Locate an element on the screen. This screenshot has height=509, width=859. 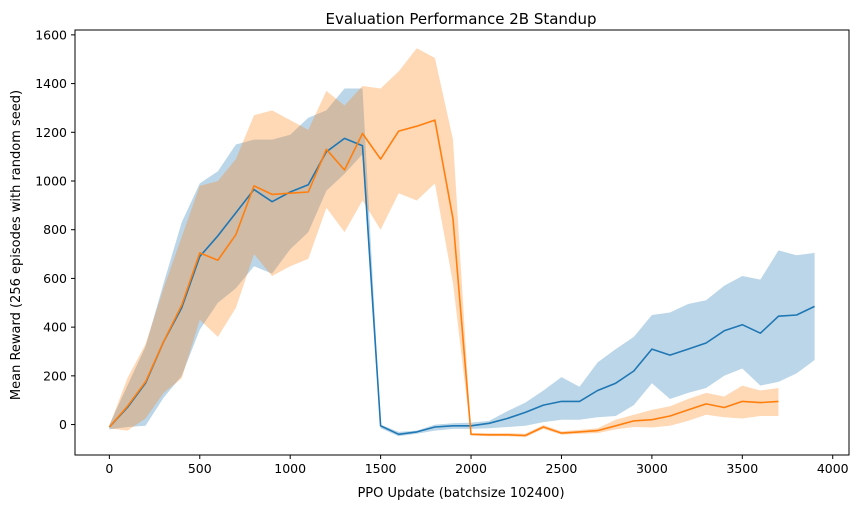
x-tick-label: 3500 is located at coordinates (742, 468).